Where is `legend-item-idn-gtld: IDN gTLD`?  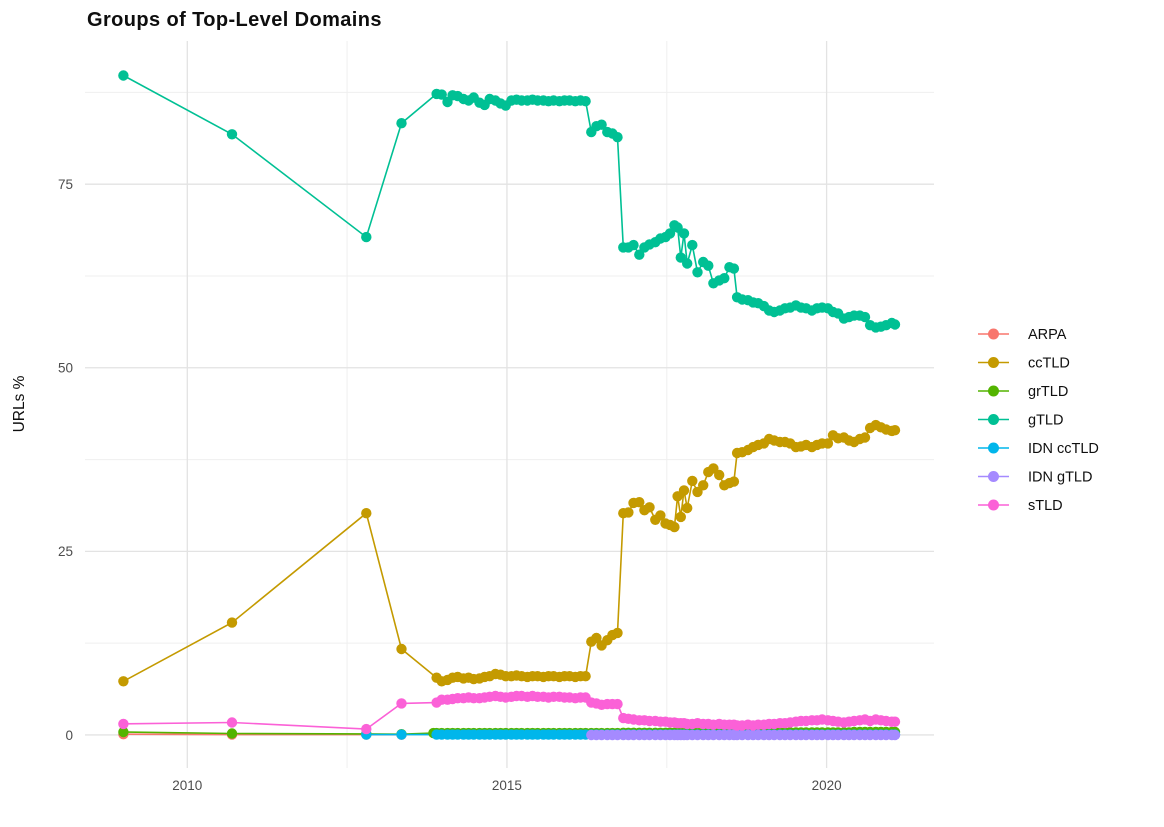
legend-item-idn-gtld: IDN gTLD is located at coordinates (1035, 478).